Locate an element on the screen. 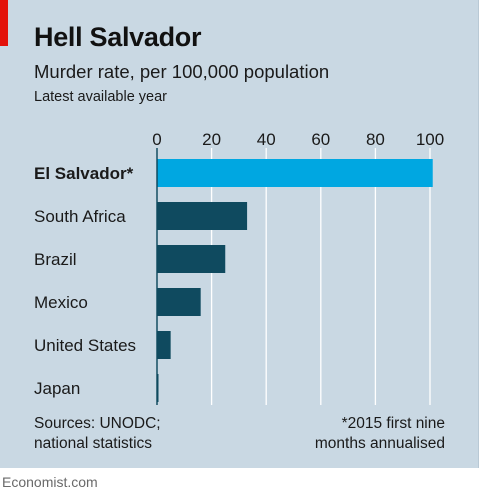 The width and height of the screenshot is (480, 495). chart-title: Hell Salvador is located at coordinates (118, 37).